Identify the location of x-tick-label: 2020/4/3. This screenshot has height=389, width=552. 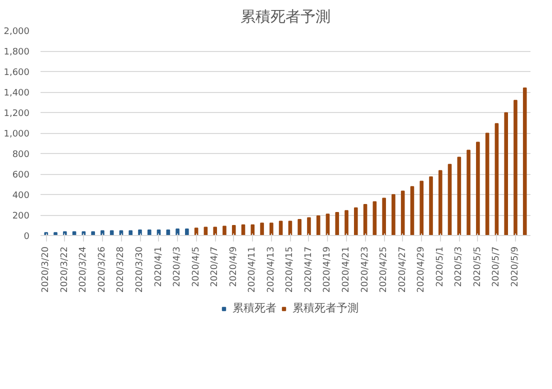
(177, 266).